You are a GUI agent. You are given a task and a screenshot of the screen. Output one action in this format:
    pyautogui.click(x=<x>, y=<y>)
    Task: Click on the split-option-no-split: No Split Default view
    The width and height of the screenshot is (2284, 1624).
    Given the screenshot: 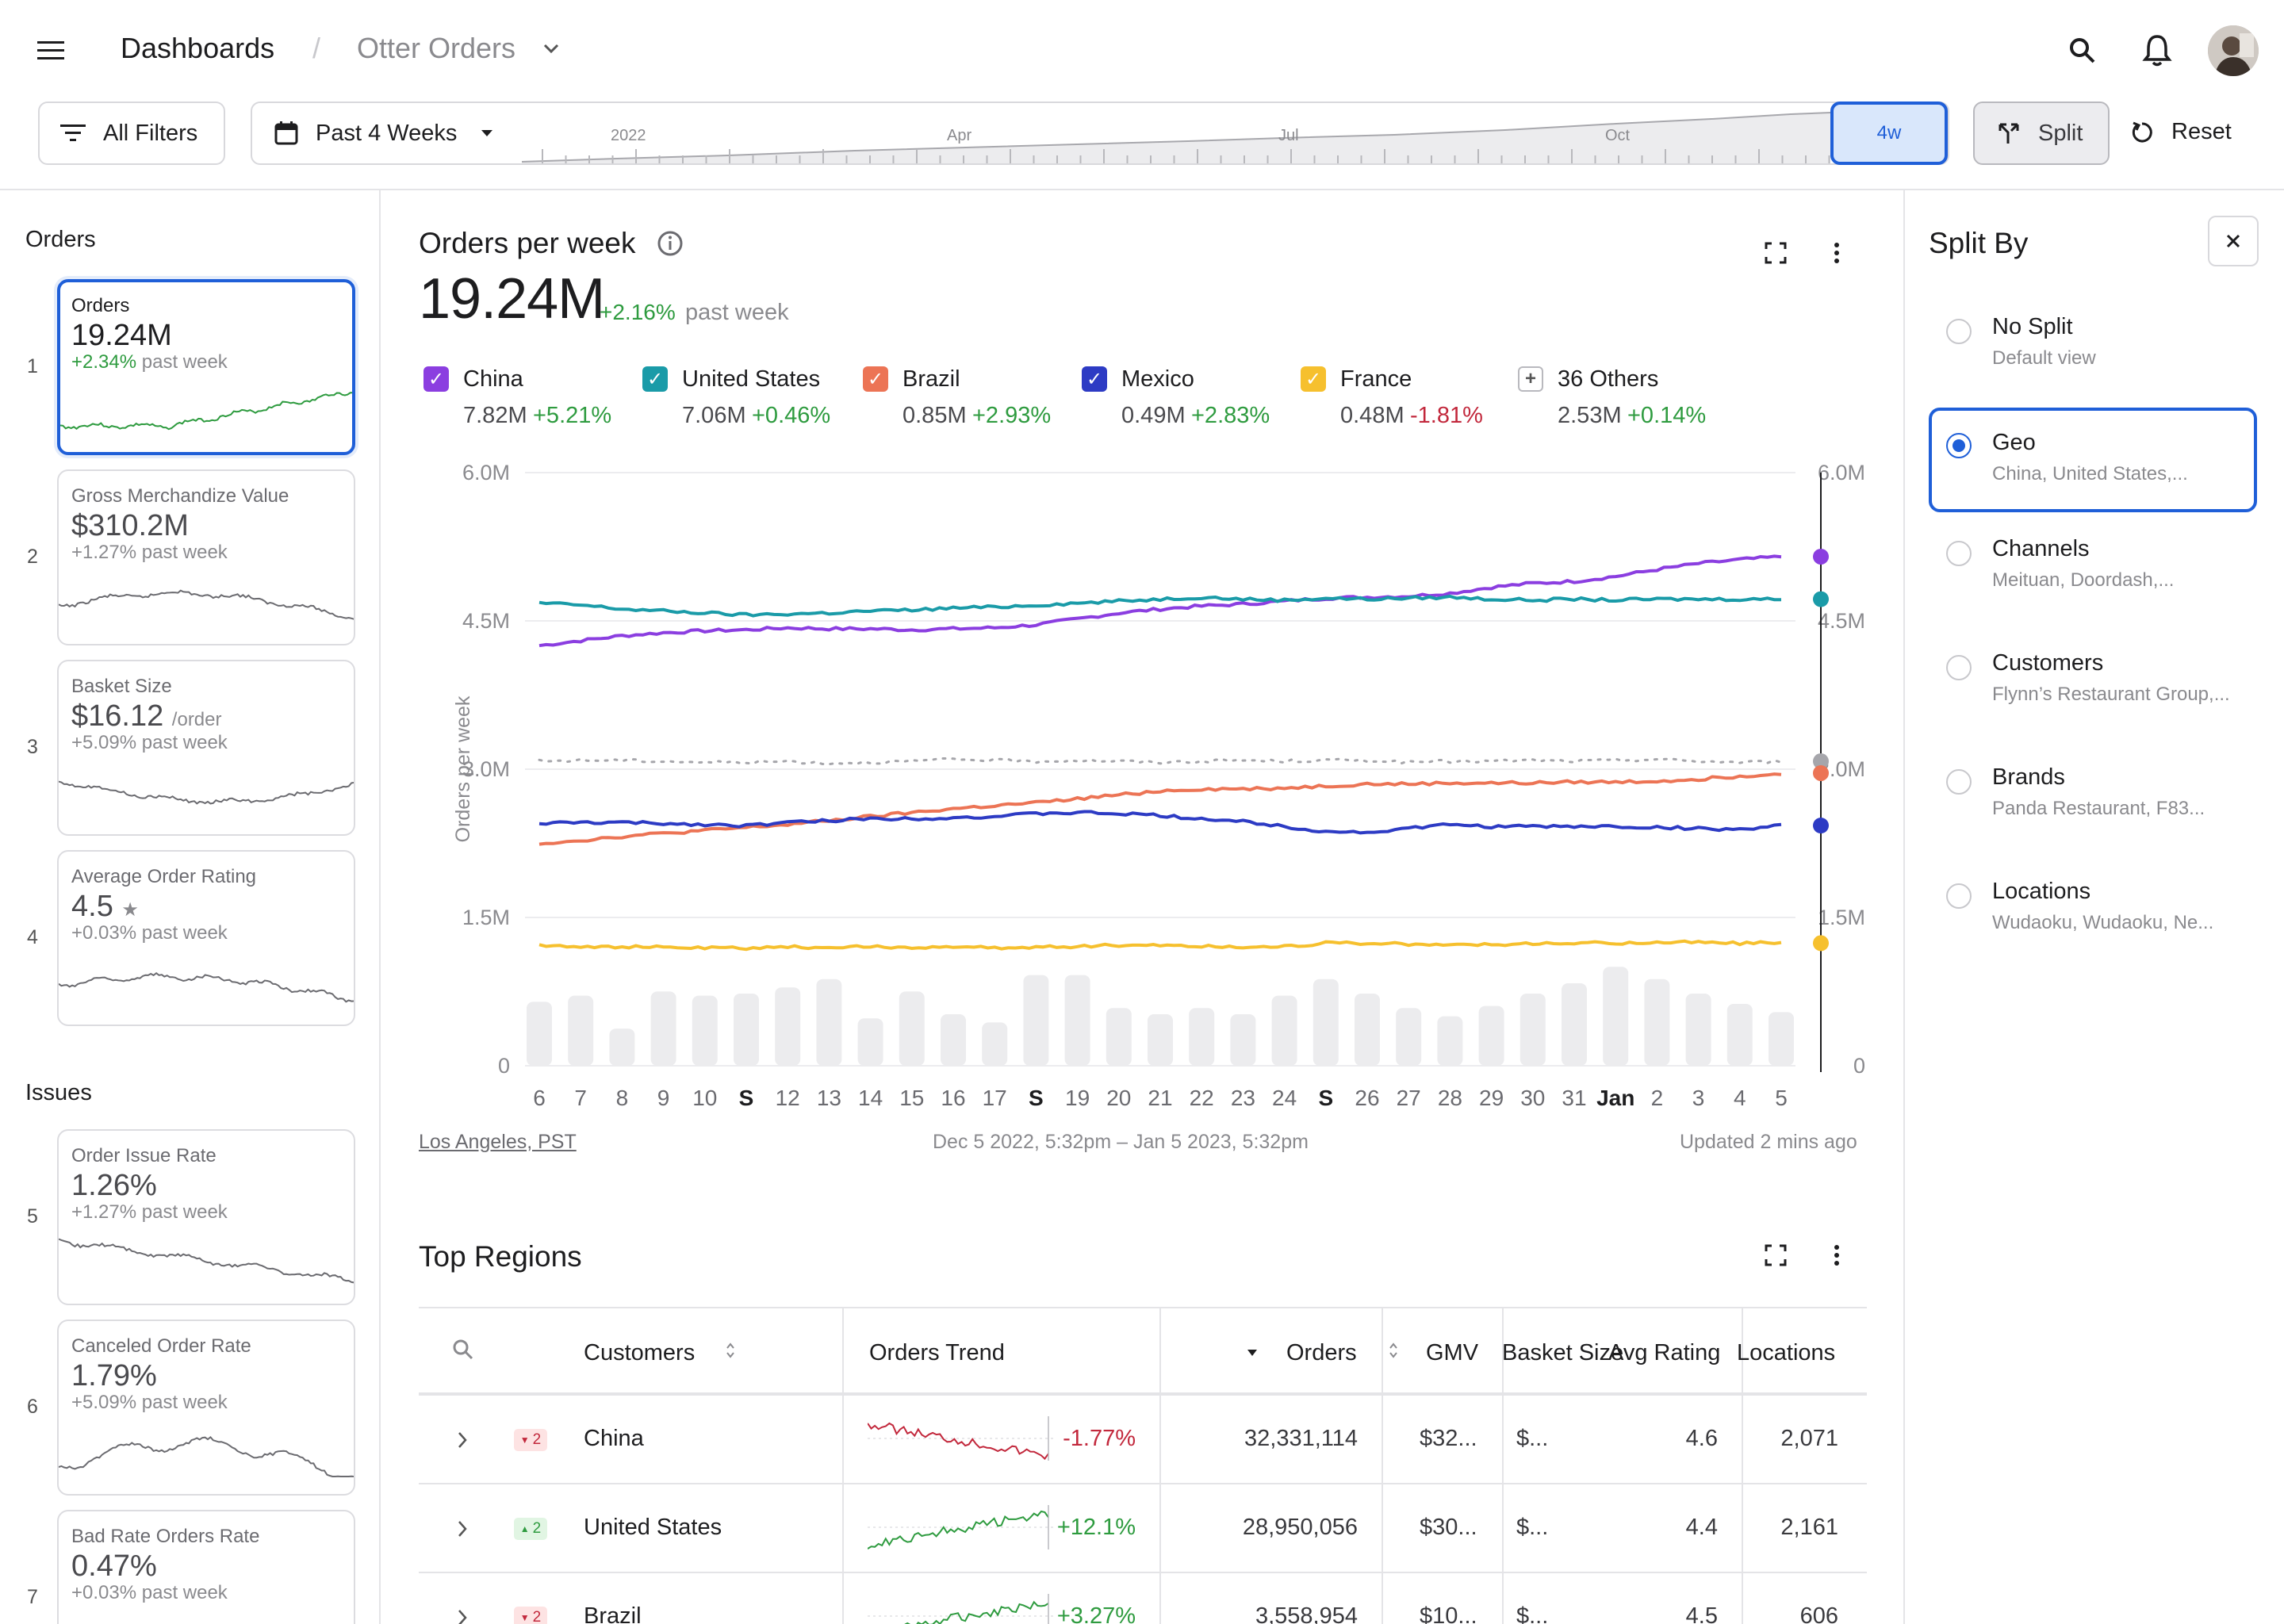 What is the action you would take?
    pyautogui.click(x=2093, y=352)
    